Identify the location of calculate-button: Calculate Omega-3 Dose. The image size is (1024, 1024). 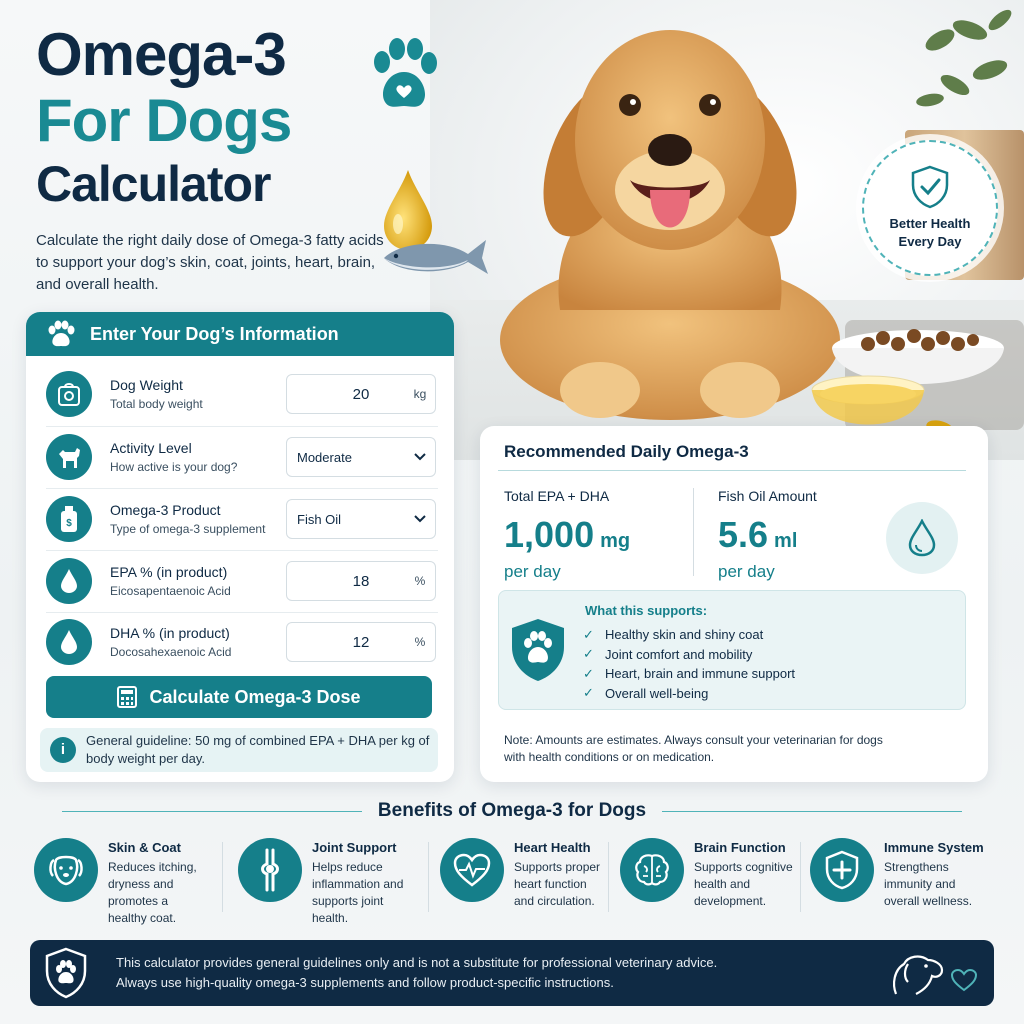
(239, 697).